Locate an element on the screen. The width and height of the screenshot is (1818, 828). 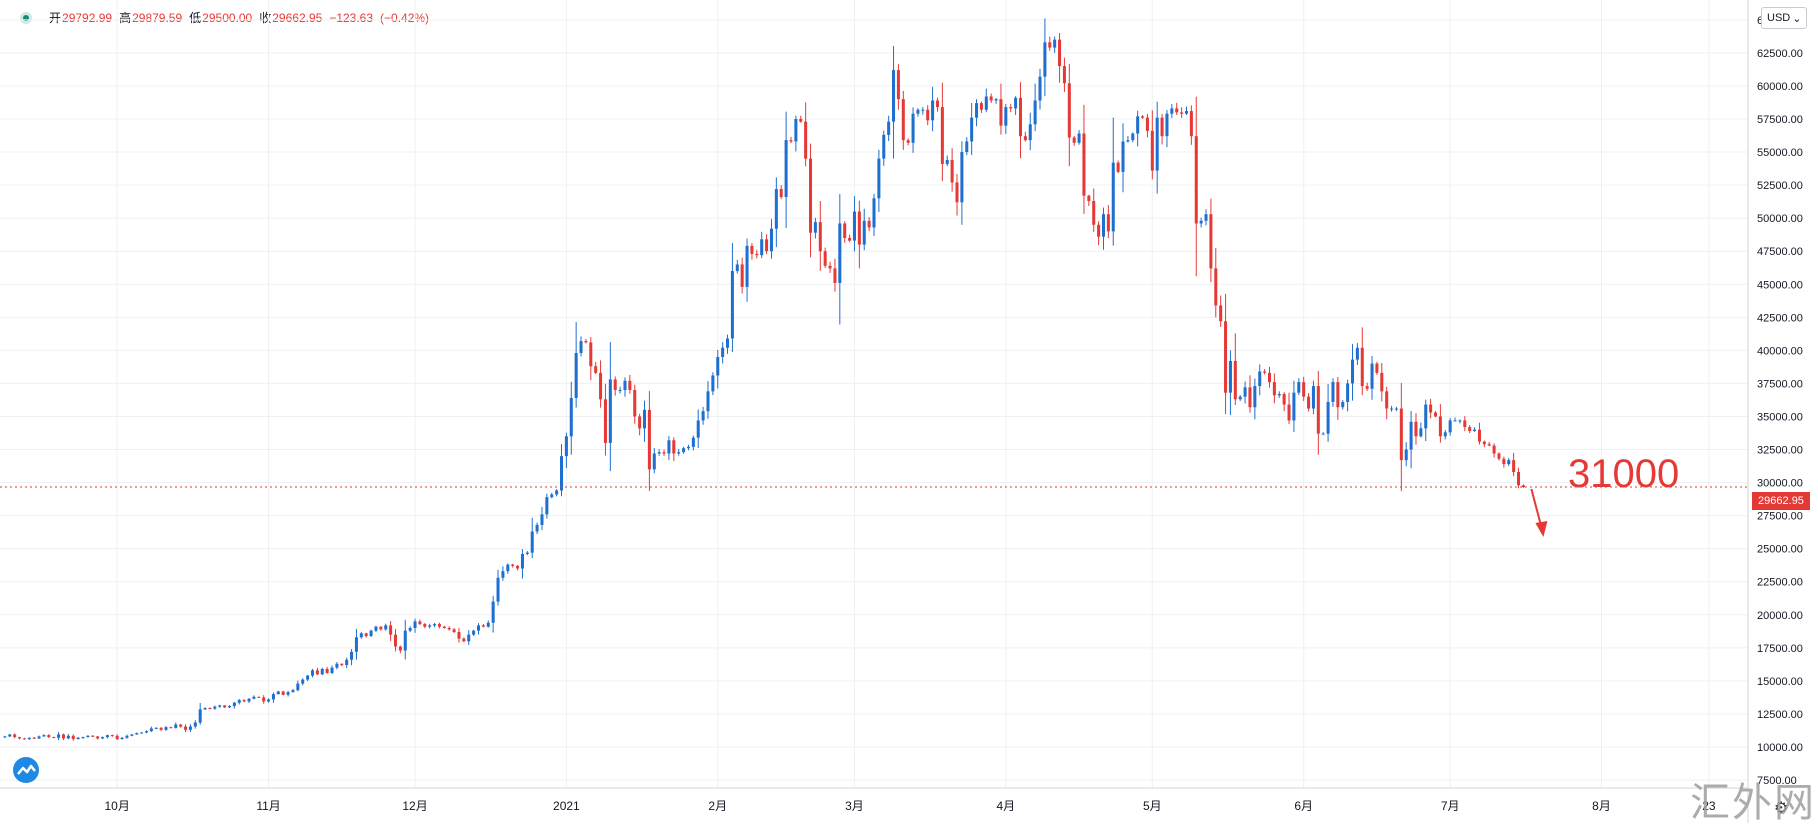
settings-gear-icon: ⚙ is located at coordinates (1781, 808).